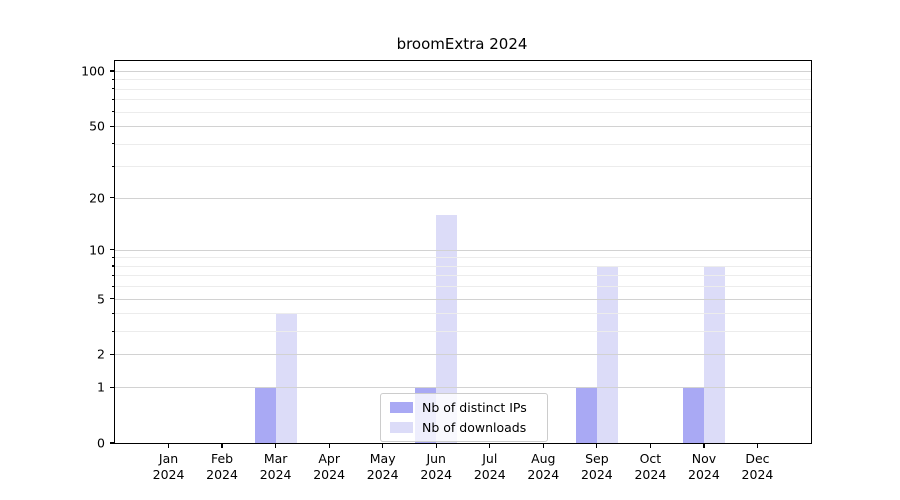  What do you see at coordinates (275, 467) in the screenshot?
I see `x-tick-label-mar: Mar 2024` at bounding box center [275, 467].